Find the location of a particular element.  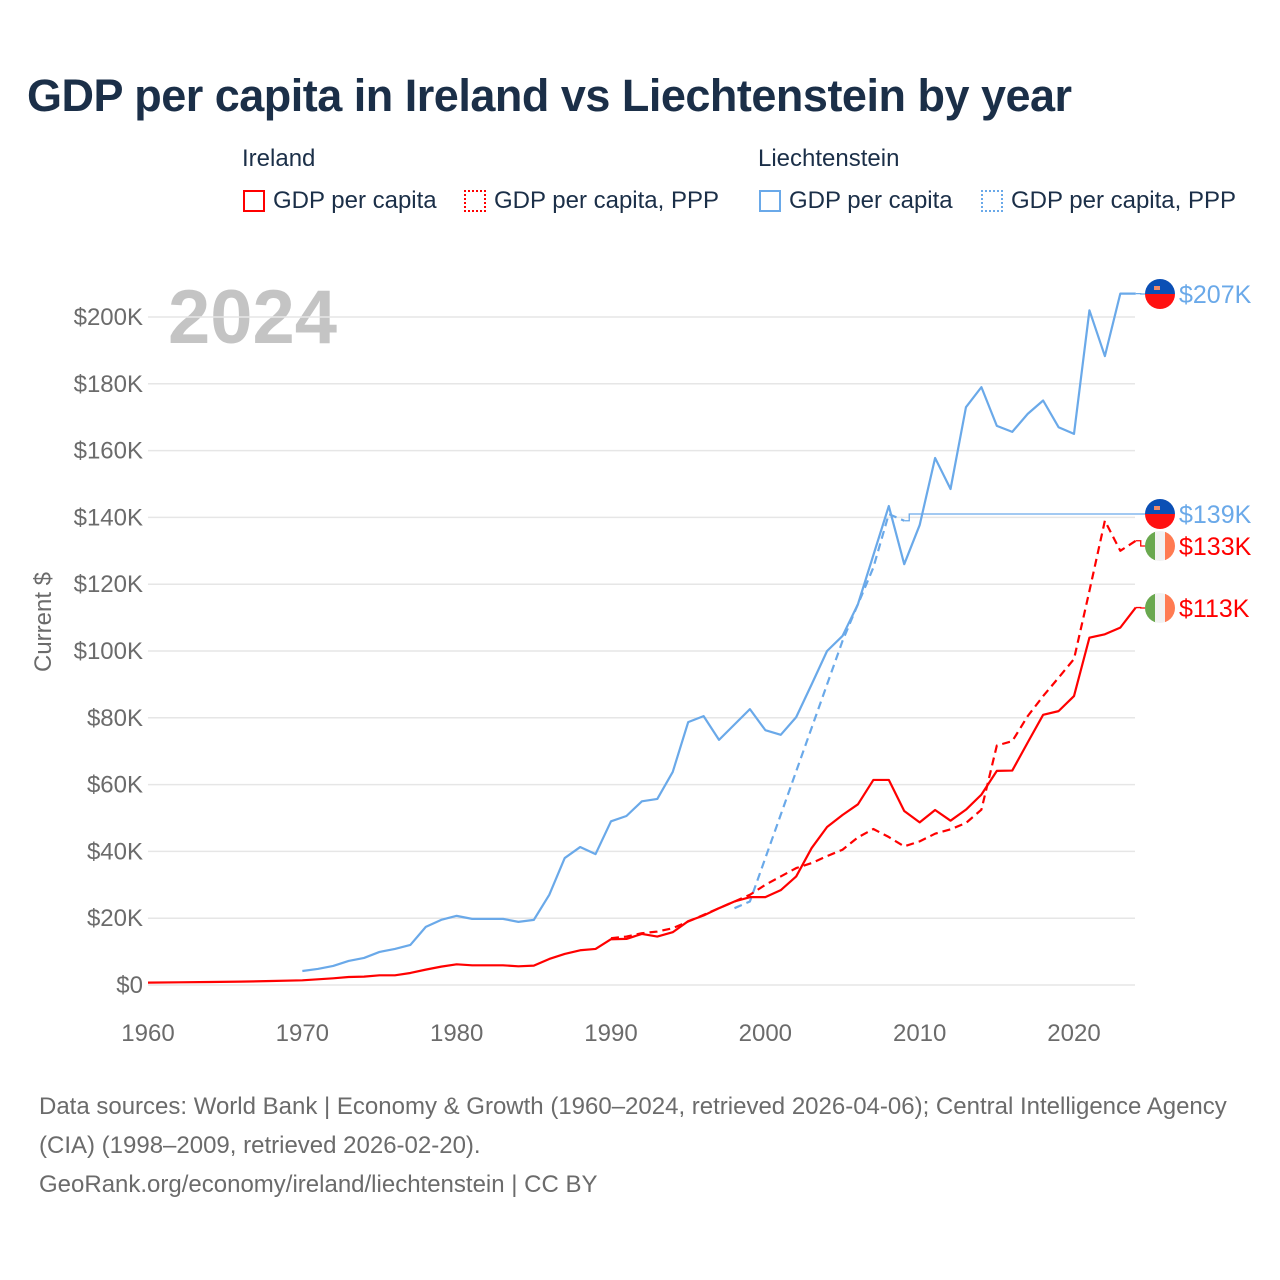

end-value-label: $133K is located at coordinates (1215, 547).